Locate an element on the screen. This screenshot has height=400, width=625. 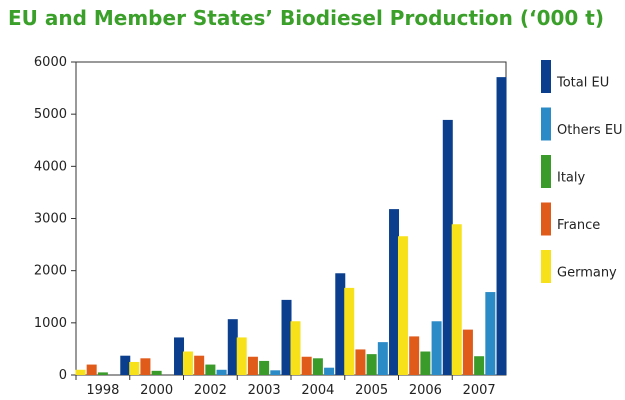
bar-italy-2003 is located at coordinates (264, 367).